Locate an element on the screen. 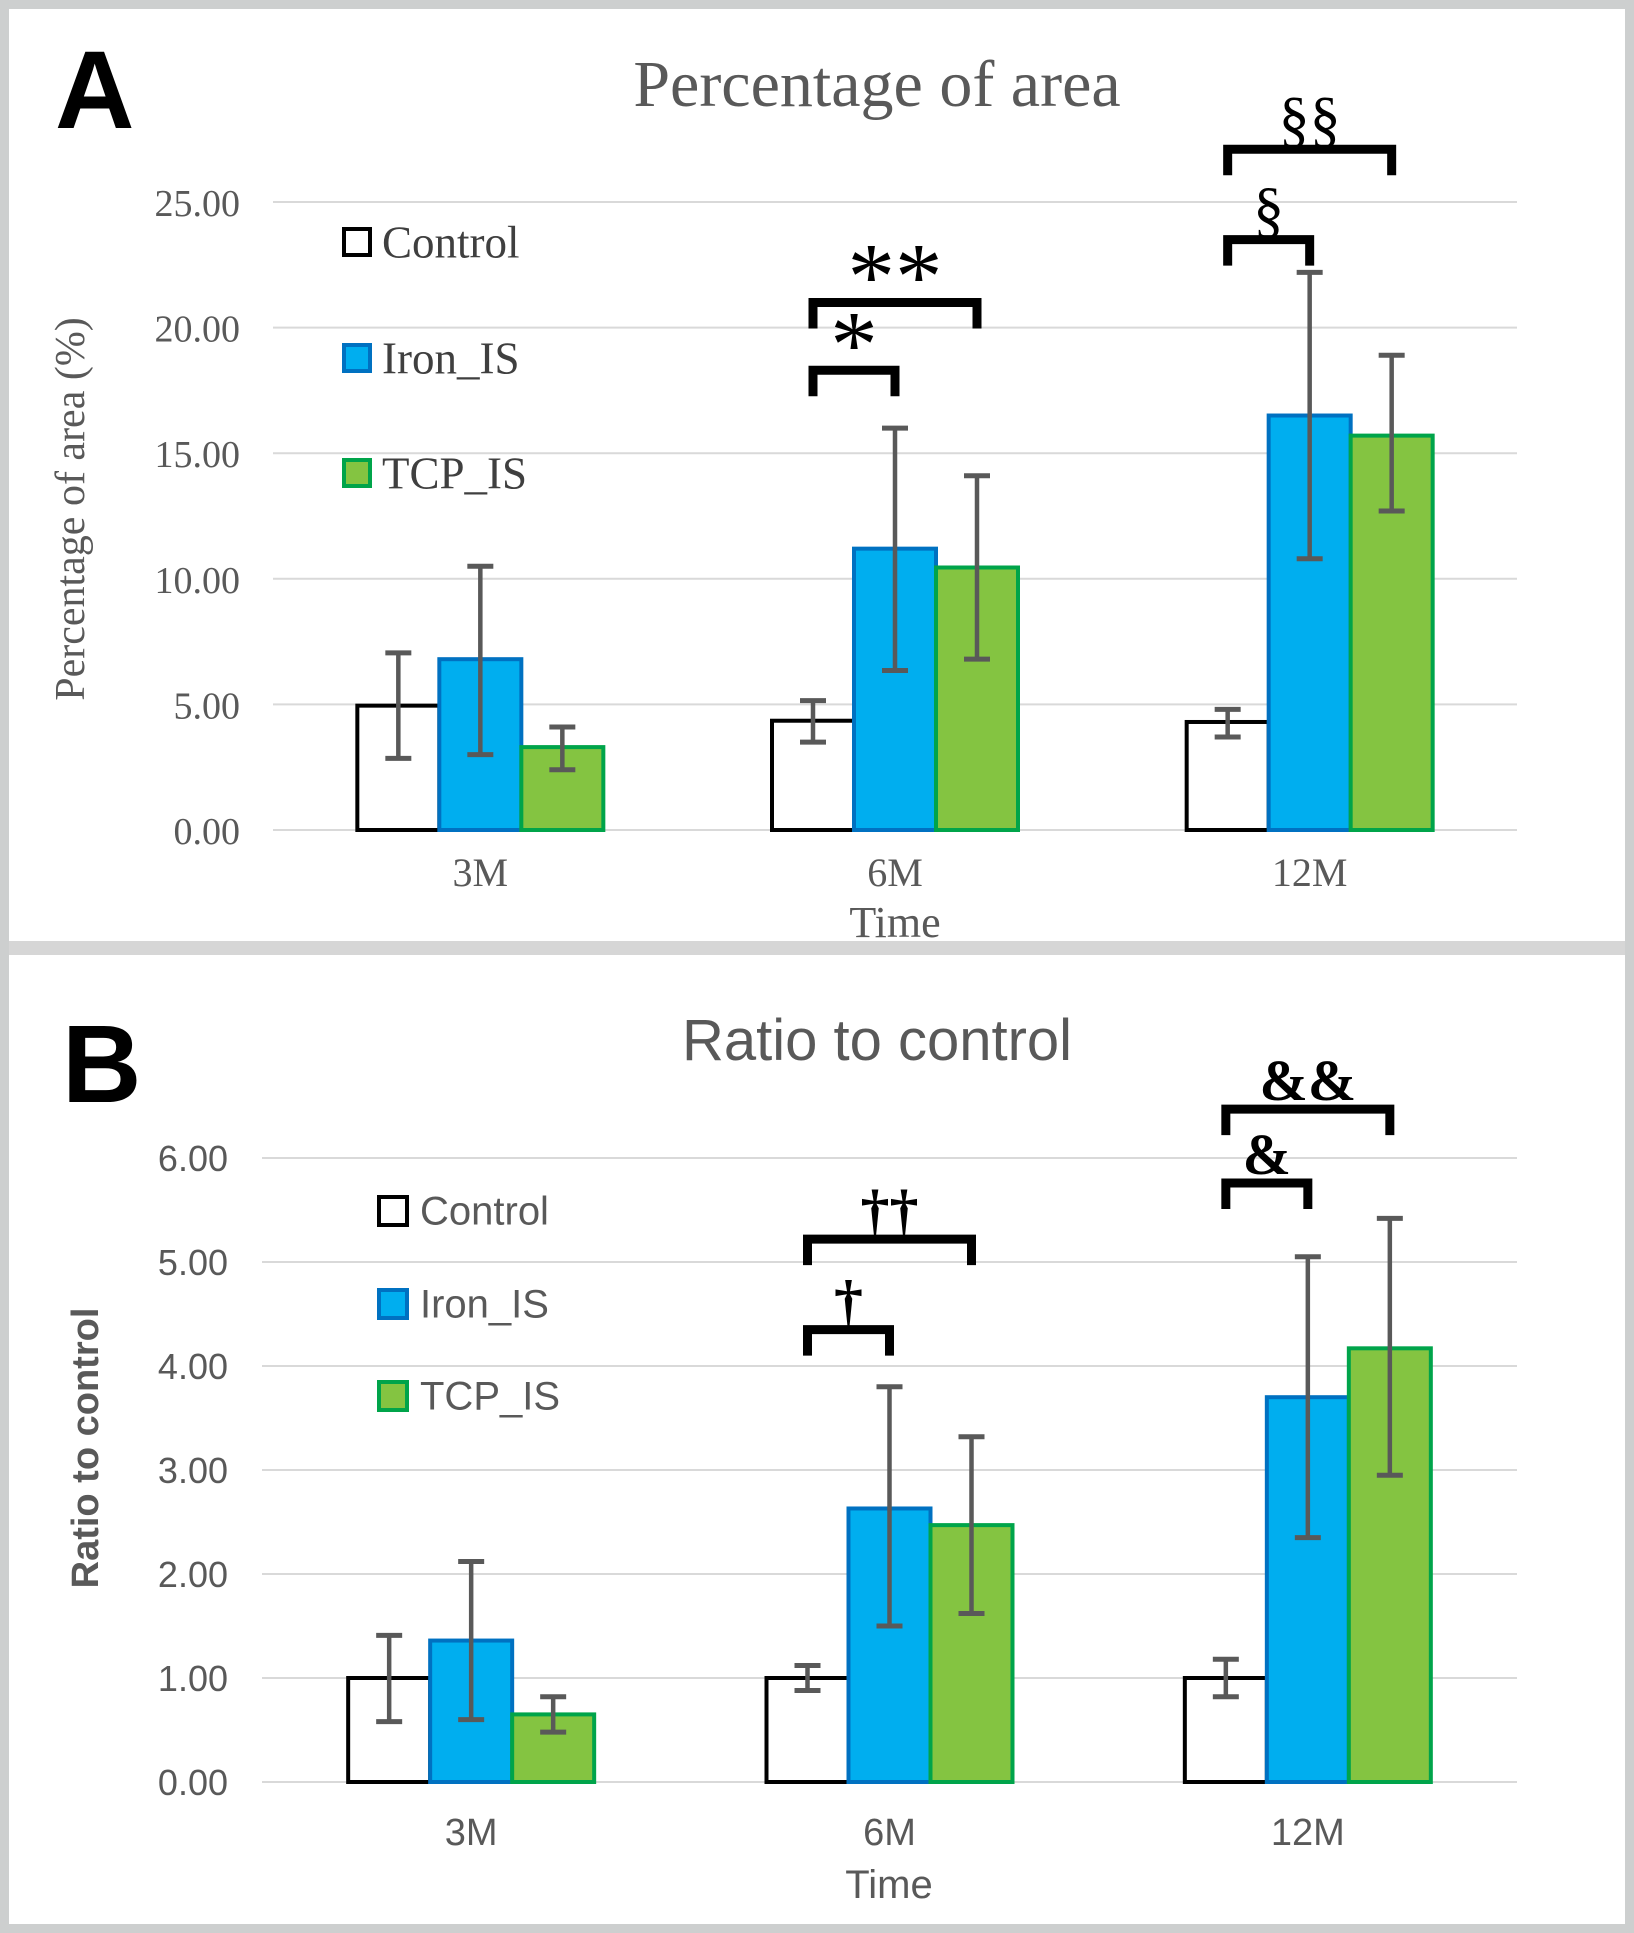 The height and width of the screenshot is (1933, 1634). significance-label: && is located at coordinates (1308, 1080).